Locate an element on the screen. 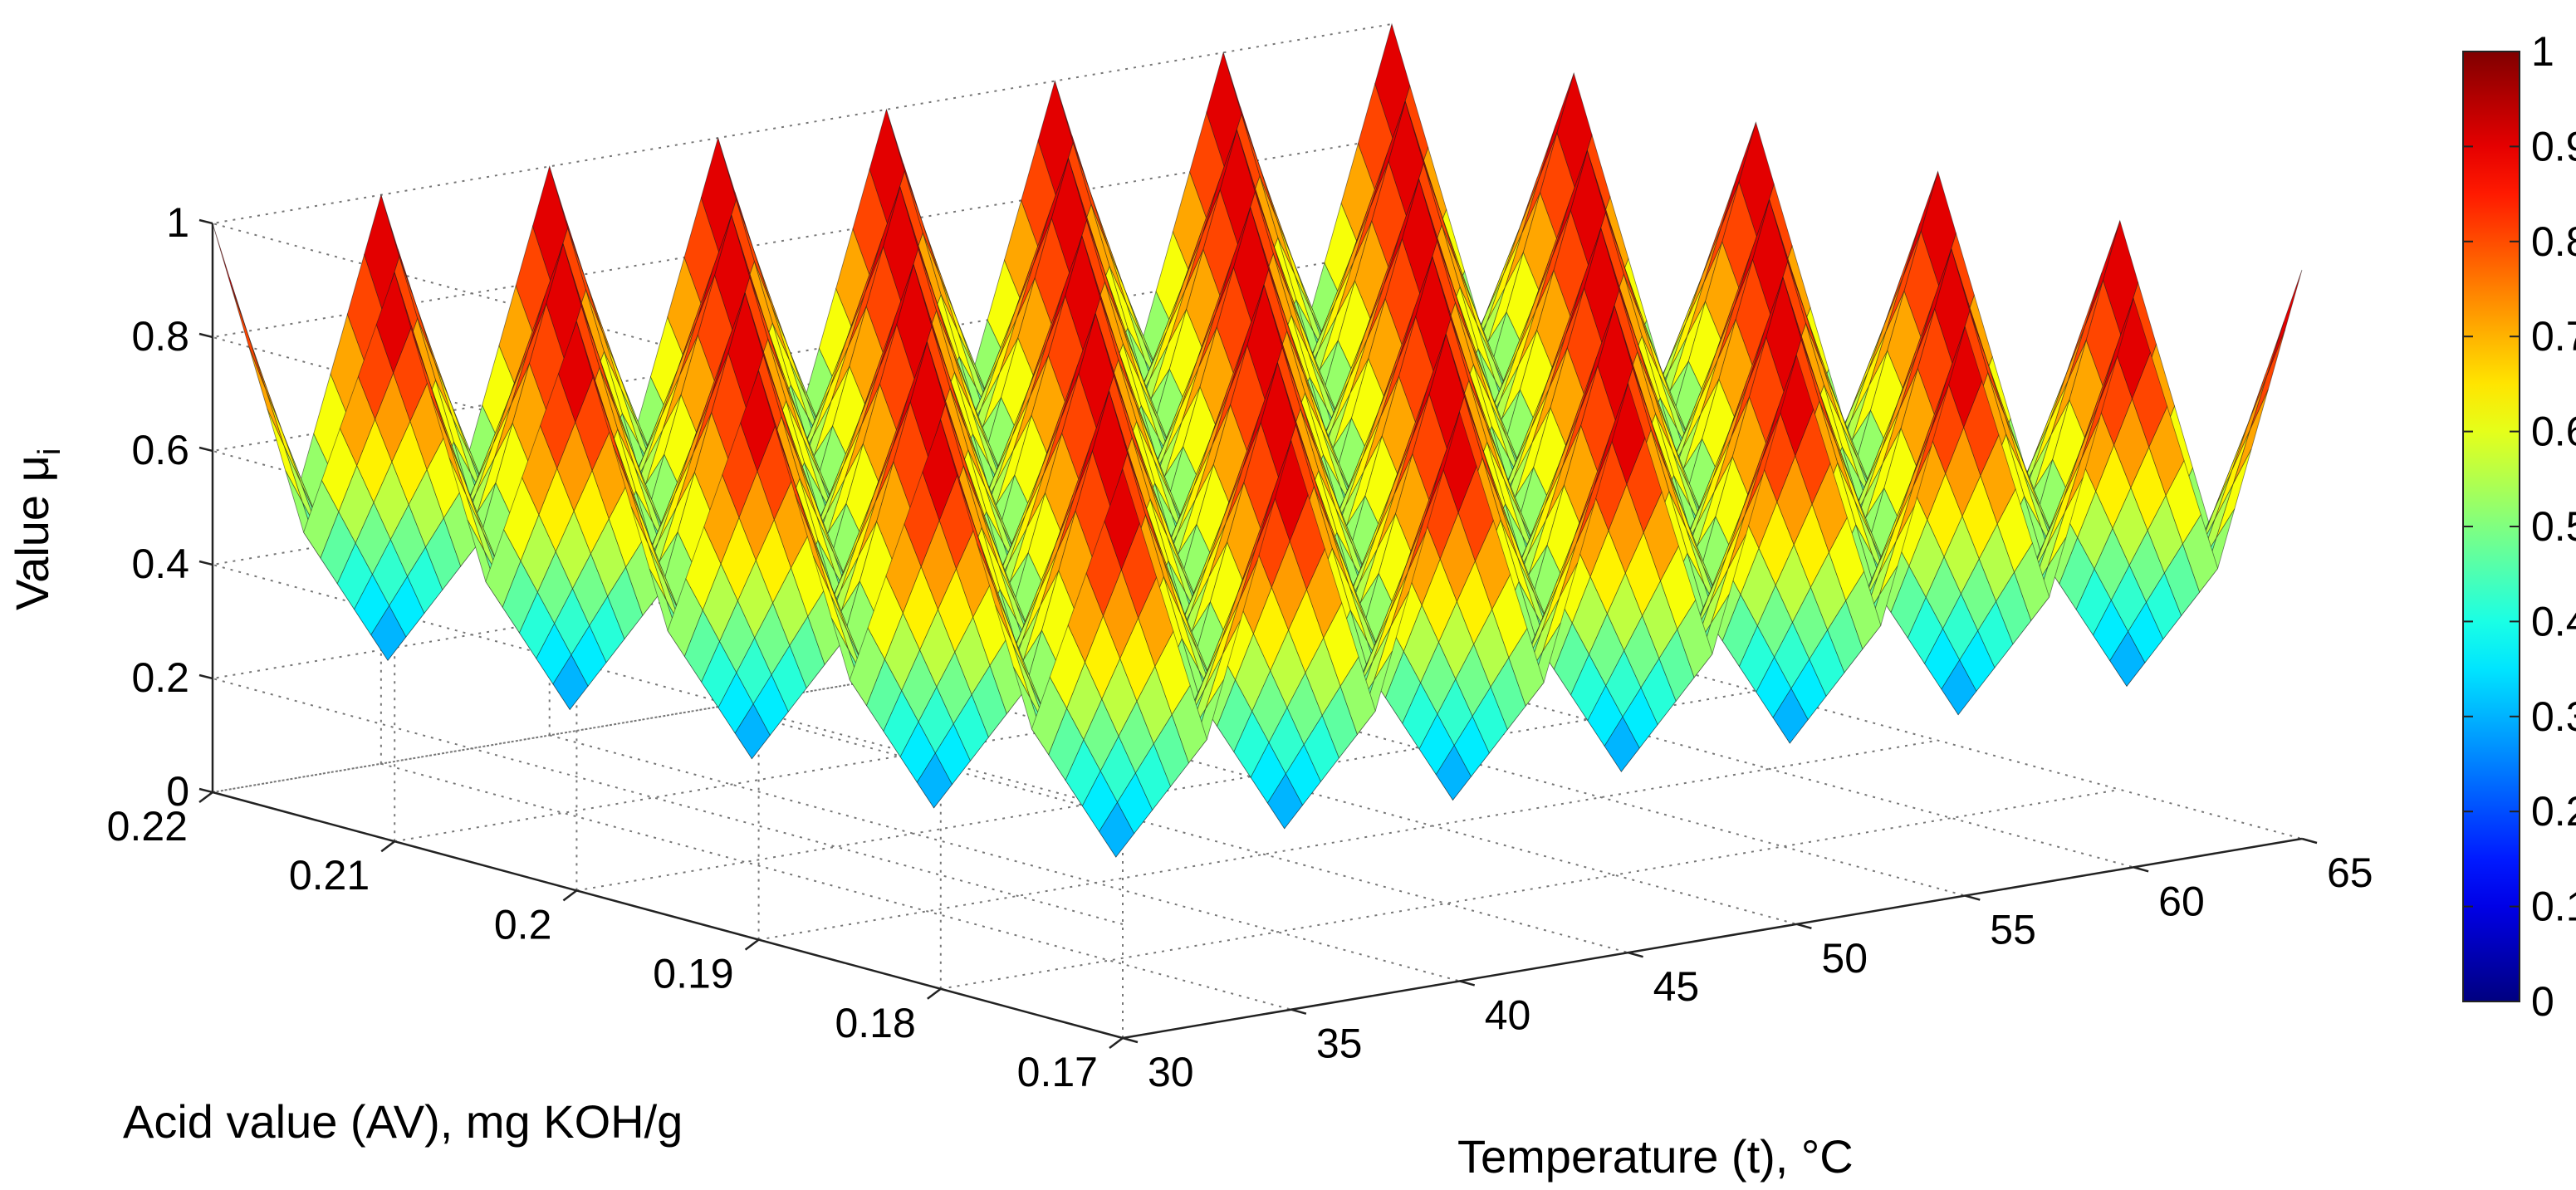  colorbar-tick-label: 1 is located at coordinates (2542, 51).